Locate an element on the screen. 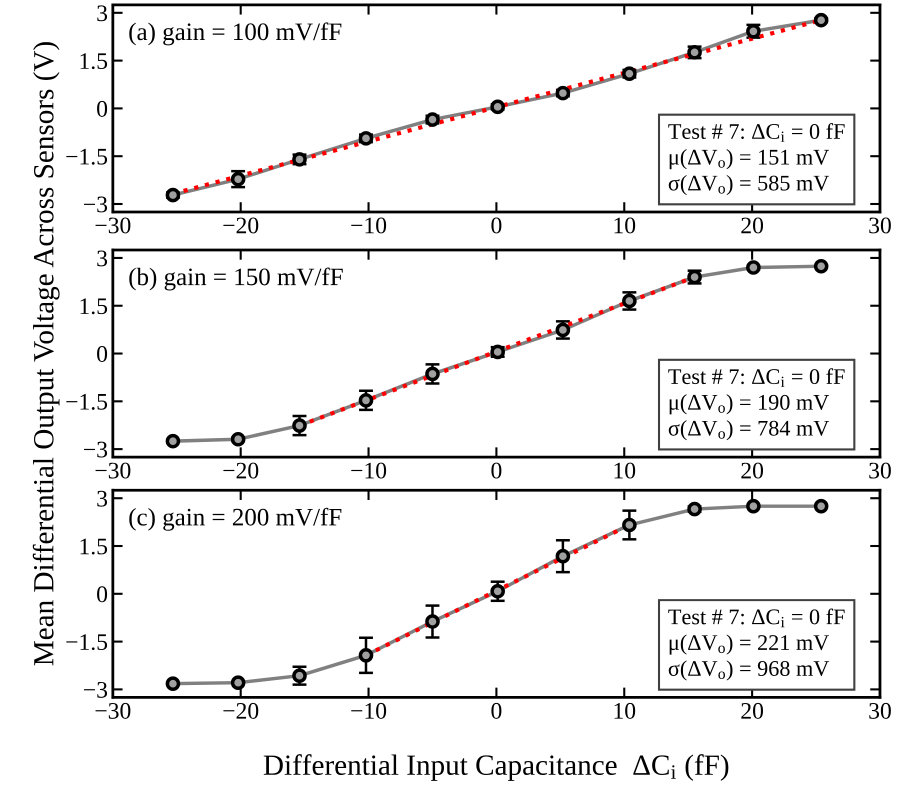 This screenshot has height=809, width=910. text: (a) gain = 100 mV/fF is located at coordinates (235, 34).